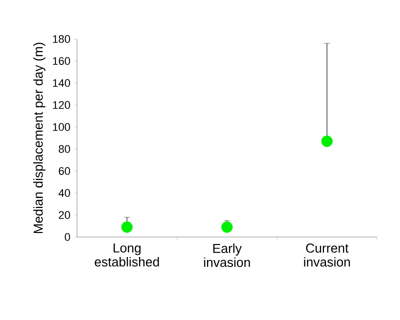 The width and height of the screenshot is (400, 320). Describe the element at coordinates (61, 105) in the screenshot. I see `y-tick-label: 120` at that location.